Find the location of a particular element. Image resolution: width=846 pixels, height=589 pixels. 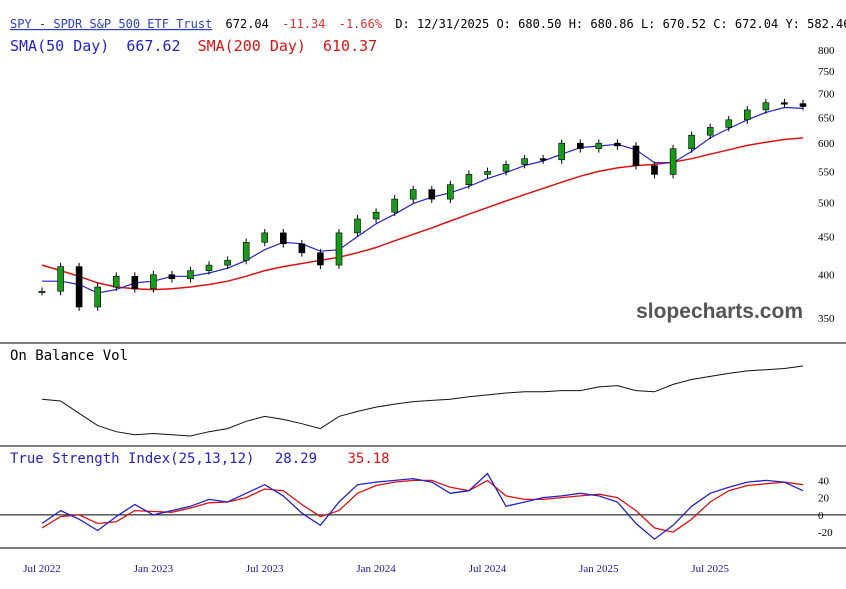

last-price: 672.04 is located at coordinates (247, 24).